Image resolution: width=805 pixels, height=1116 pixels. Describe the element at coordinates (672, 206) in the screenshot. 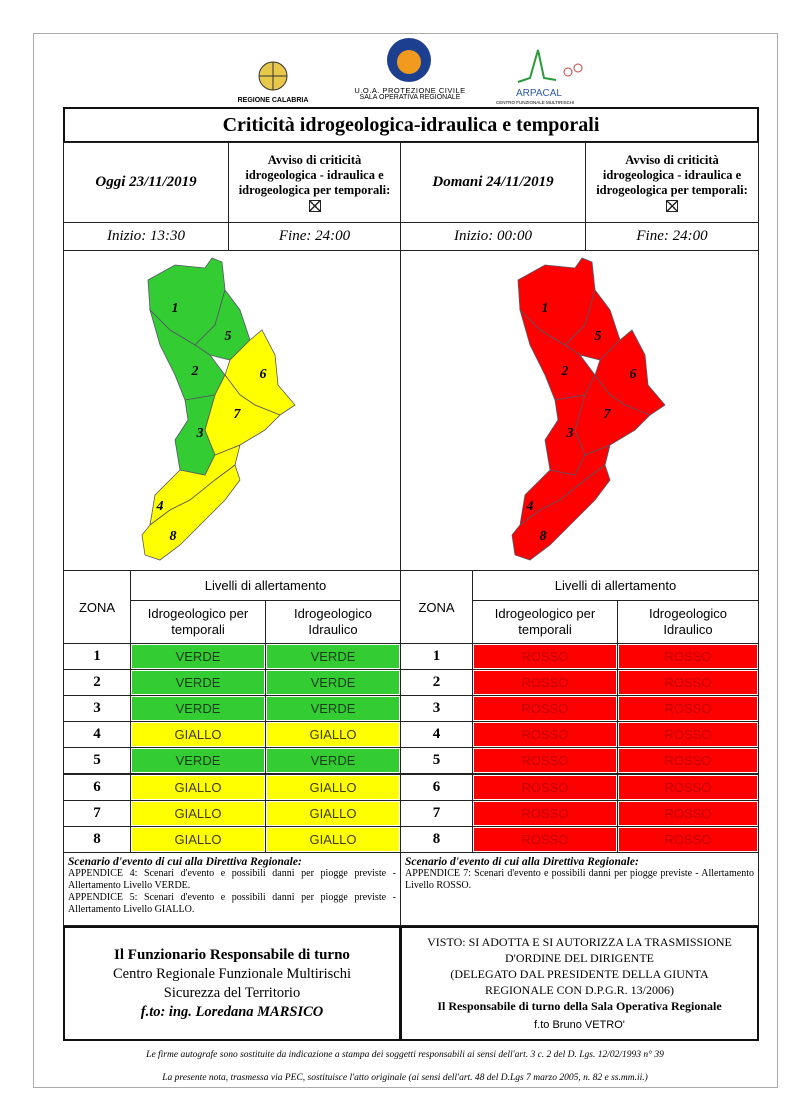

I see `checkbox` at that location.